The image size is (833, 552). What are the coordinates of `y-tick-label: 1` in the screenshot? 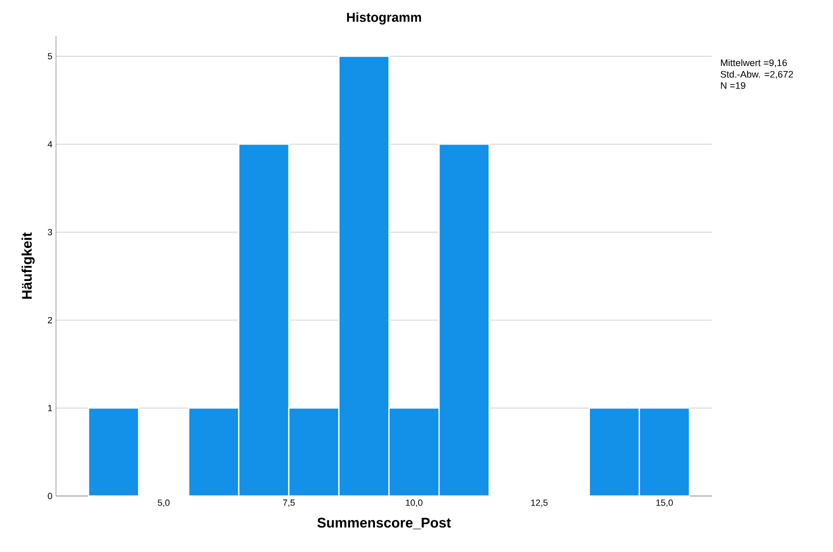 It's located at (50, 408).